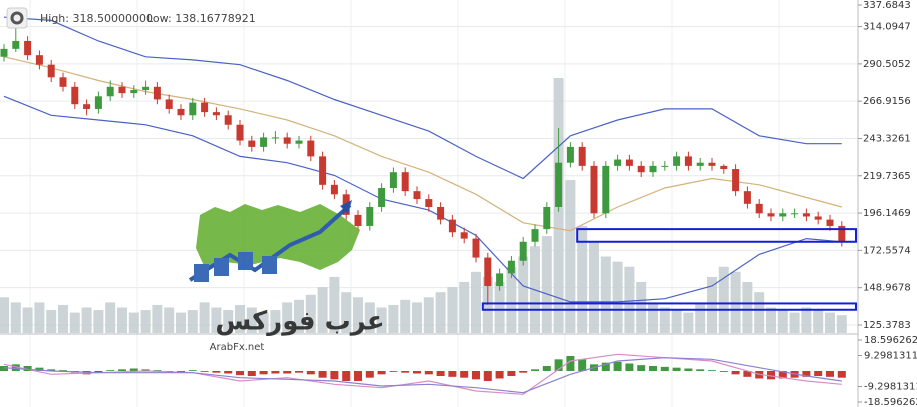 The width and height of the screenshot is (917, 407). What do you see at coordinates (890, 356) in the screenshot?
I see `macd-tick-label: 9.29813111` at bounding box center [890, 356].